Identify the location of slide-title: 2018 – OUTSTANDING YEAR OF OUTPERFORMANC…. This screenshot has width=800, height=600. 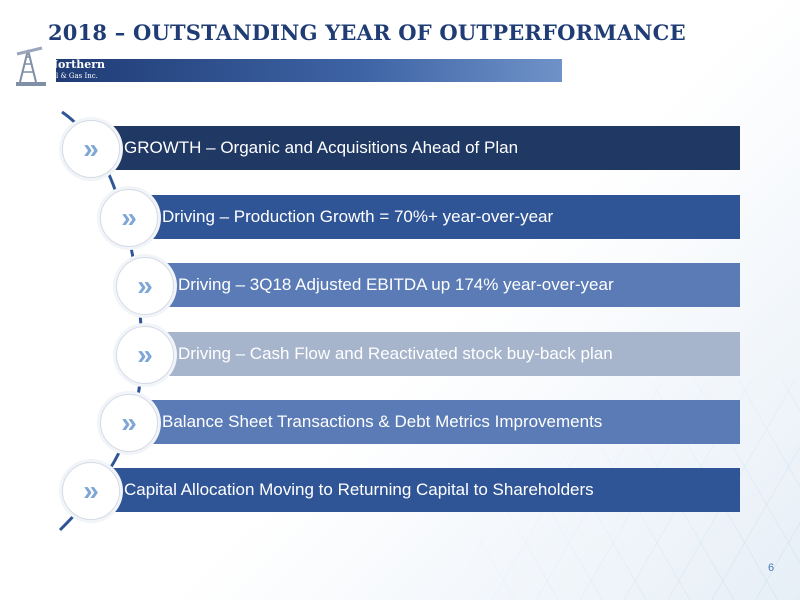
(367, 32).